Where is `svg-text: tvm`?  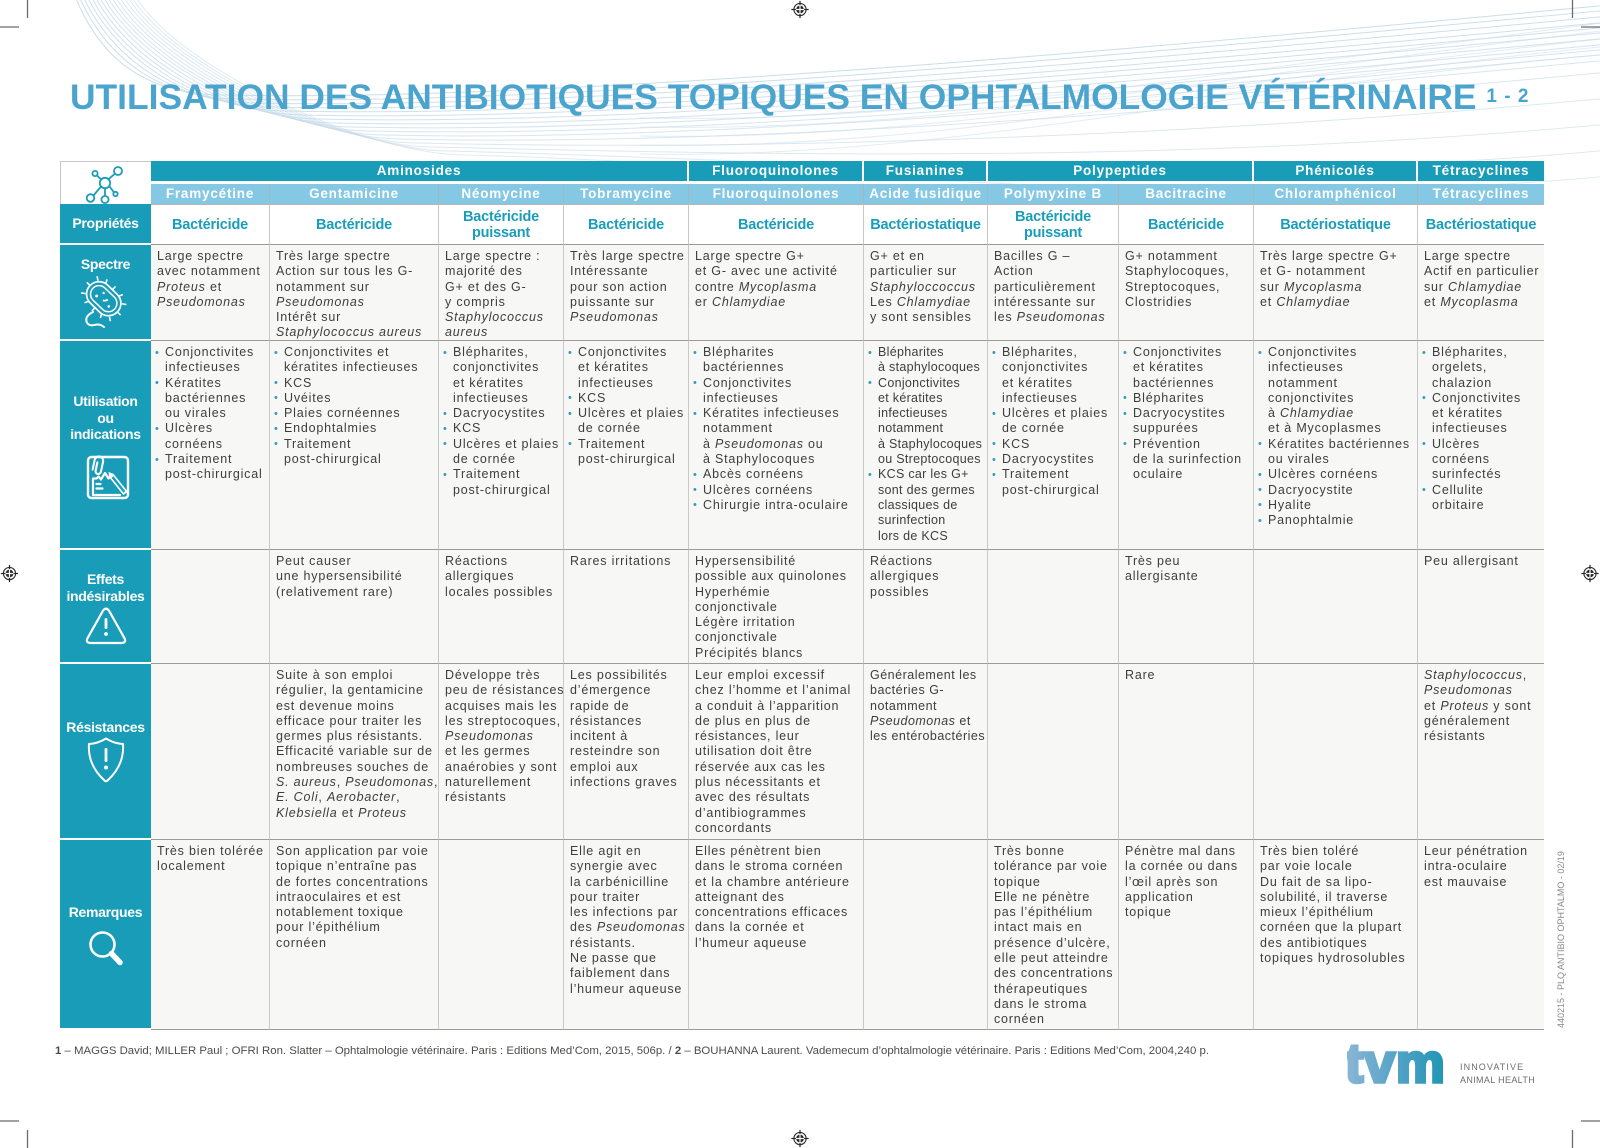 svg-text: tvm is located at coordinates (1396, 1064).